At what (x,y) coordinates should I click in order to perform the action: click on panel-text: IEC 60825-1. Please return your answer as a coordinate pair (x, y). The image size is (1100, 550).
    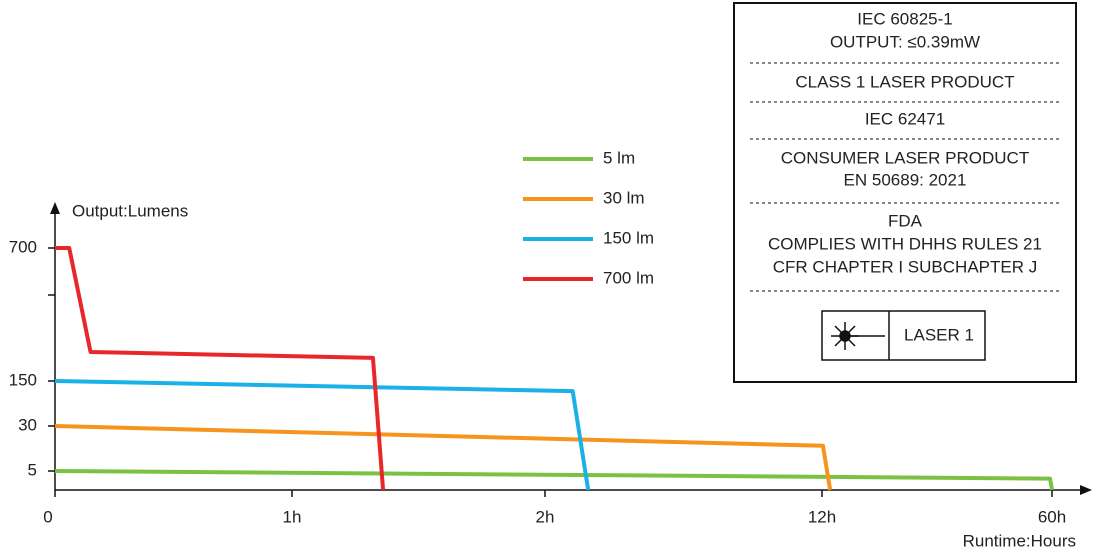
    Looking at the image, I should click on (904, 18).